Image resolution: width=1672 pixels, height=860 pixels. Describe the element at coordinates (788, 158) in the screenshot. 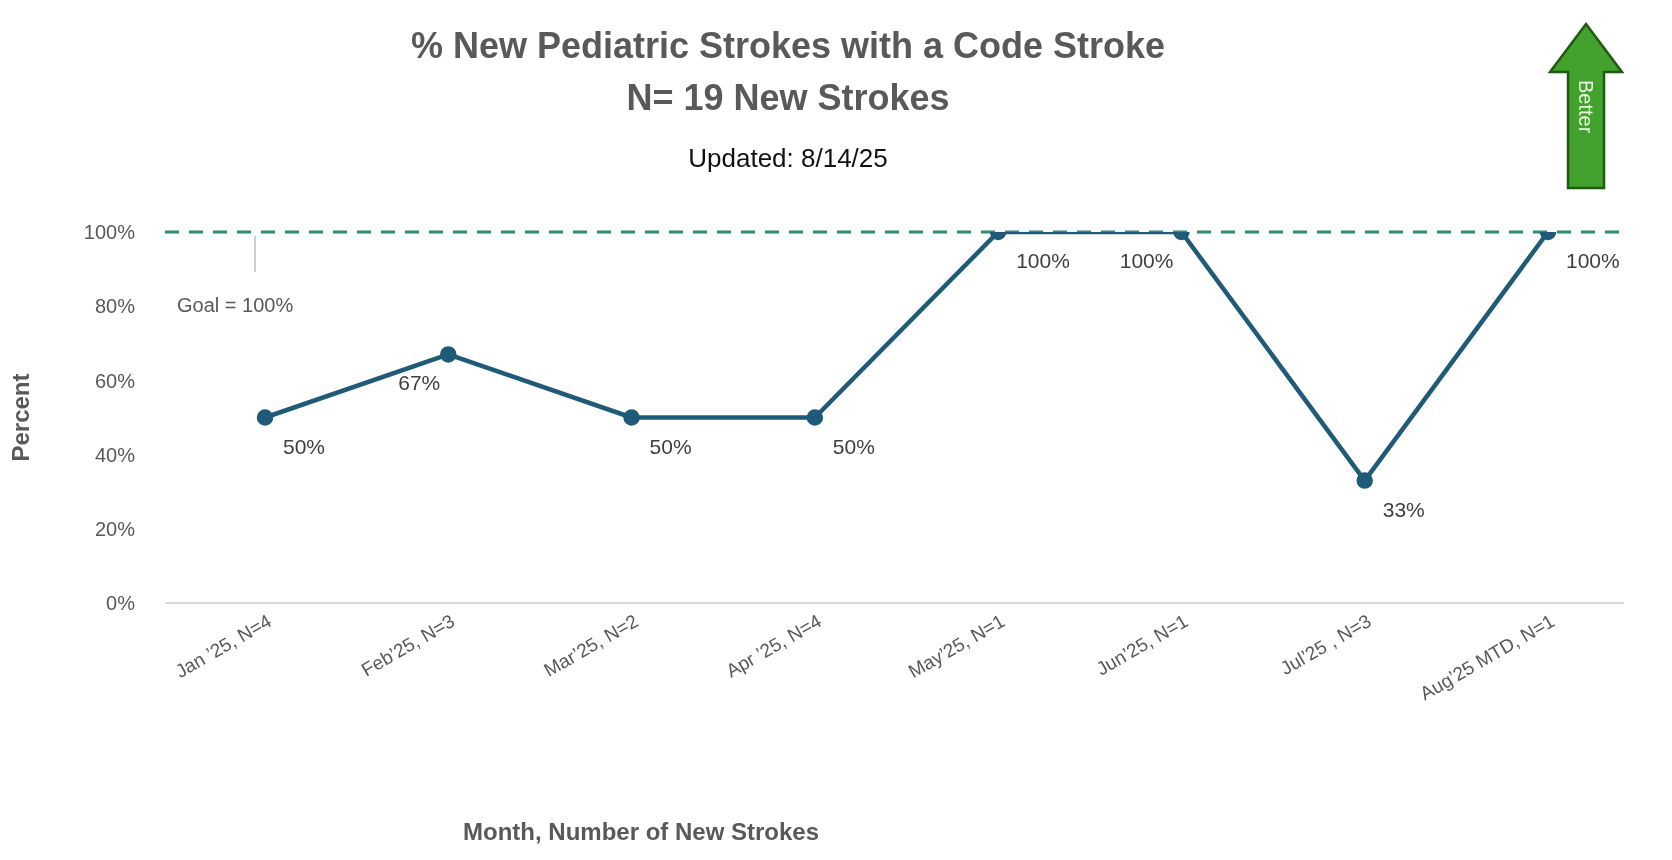

I see `text: Updated: 8/14/25` at that location.